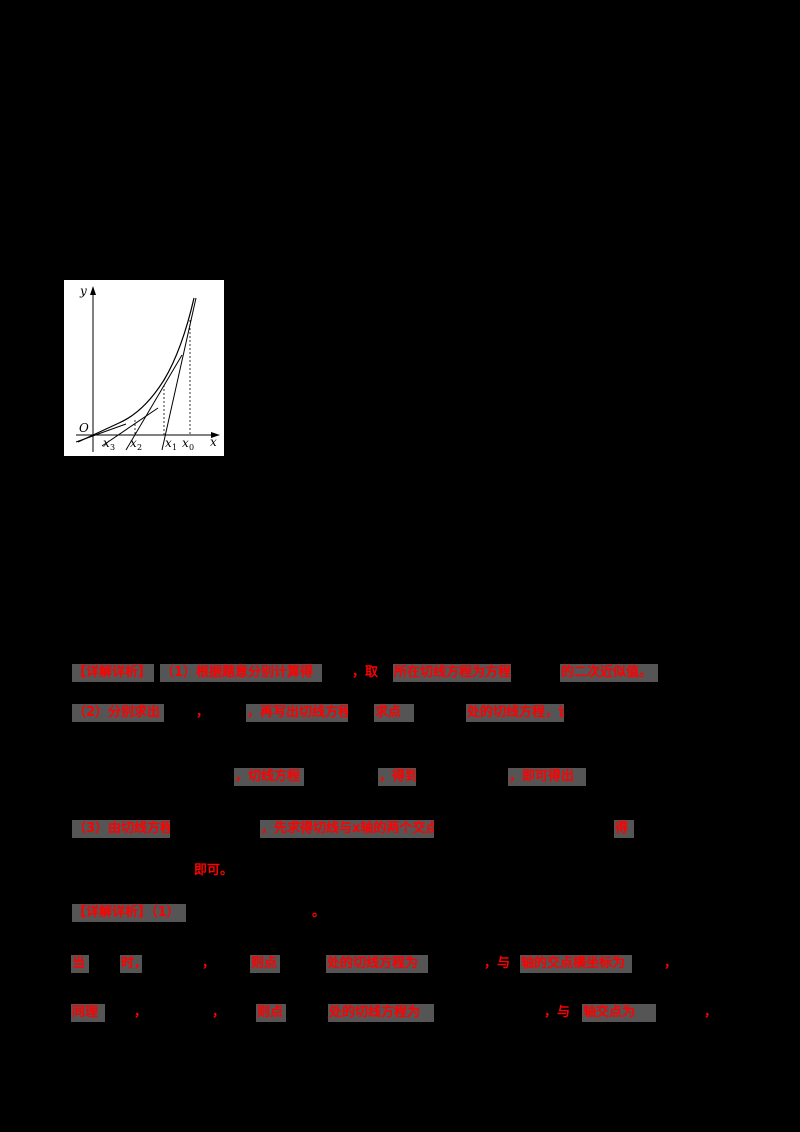  What do you see at coordinates (624, 829) in the screenshot?
I see `solution-text: 得` at bounding box center [624, 829].